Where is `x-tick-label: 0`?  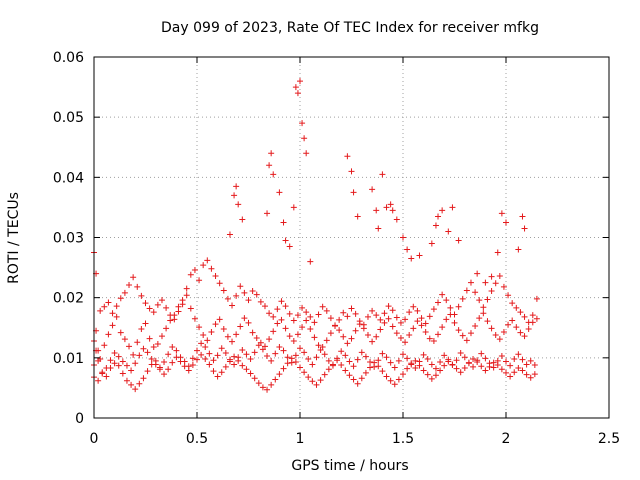
x-tick-label: 0 is located at coordinates (94, 439).